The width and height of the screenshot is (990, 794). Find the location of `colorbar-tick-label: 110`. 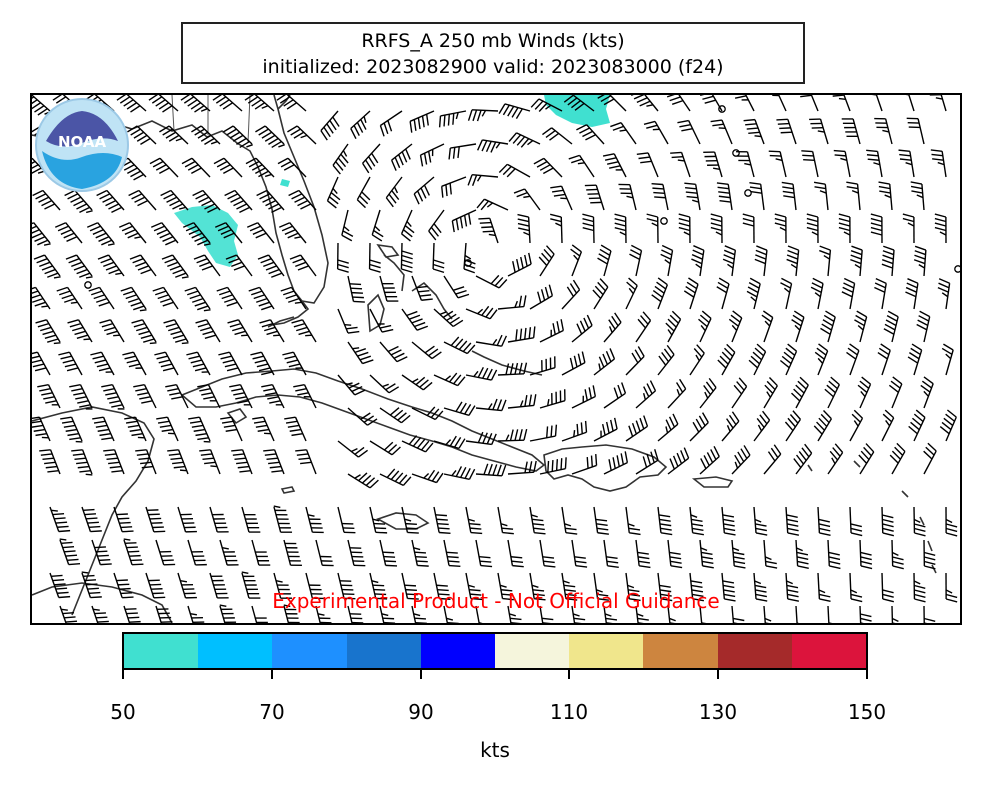

colorbar-tick-label: 110 is located at coordinates (569, 712).